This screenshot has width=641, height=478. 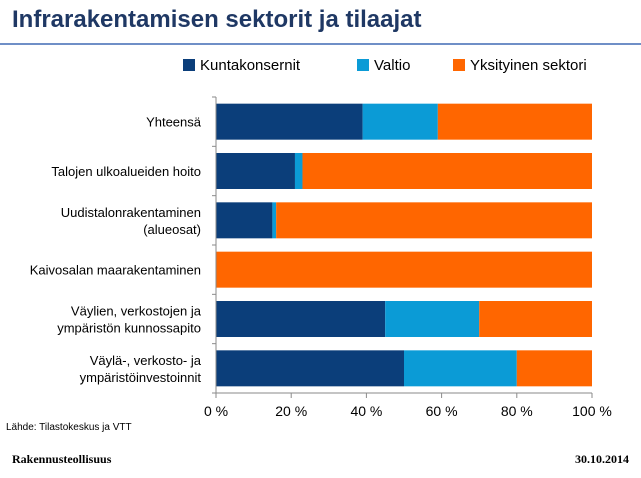 I want to click on category-label: Väylien, verkostojen ja, so click(x=136, y=311).